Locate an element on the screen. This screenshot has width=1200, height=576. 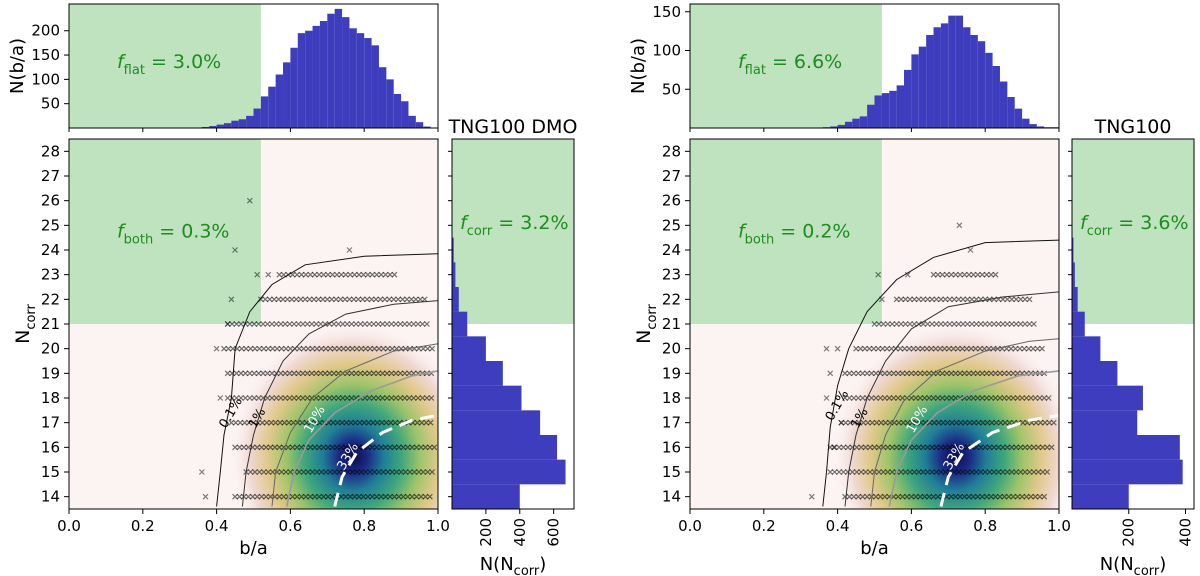
x-tick-label: 0.8 is located at coordinates (985, 526).